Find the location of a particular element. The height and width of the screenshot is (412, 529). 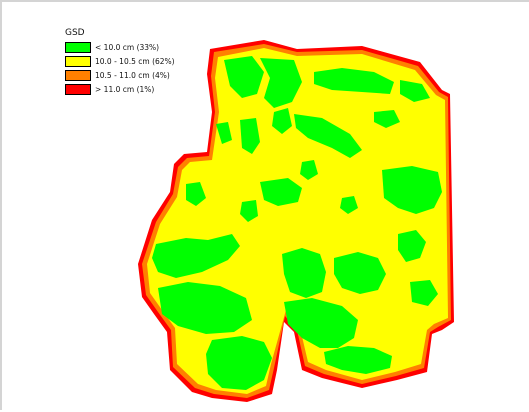

legend-label: > 11.0 cm (1%) is located at coordinates (125, 89).